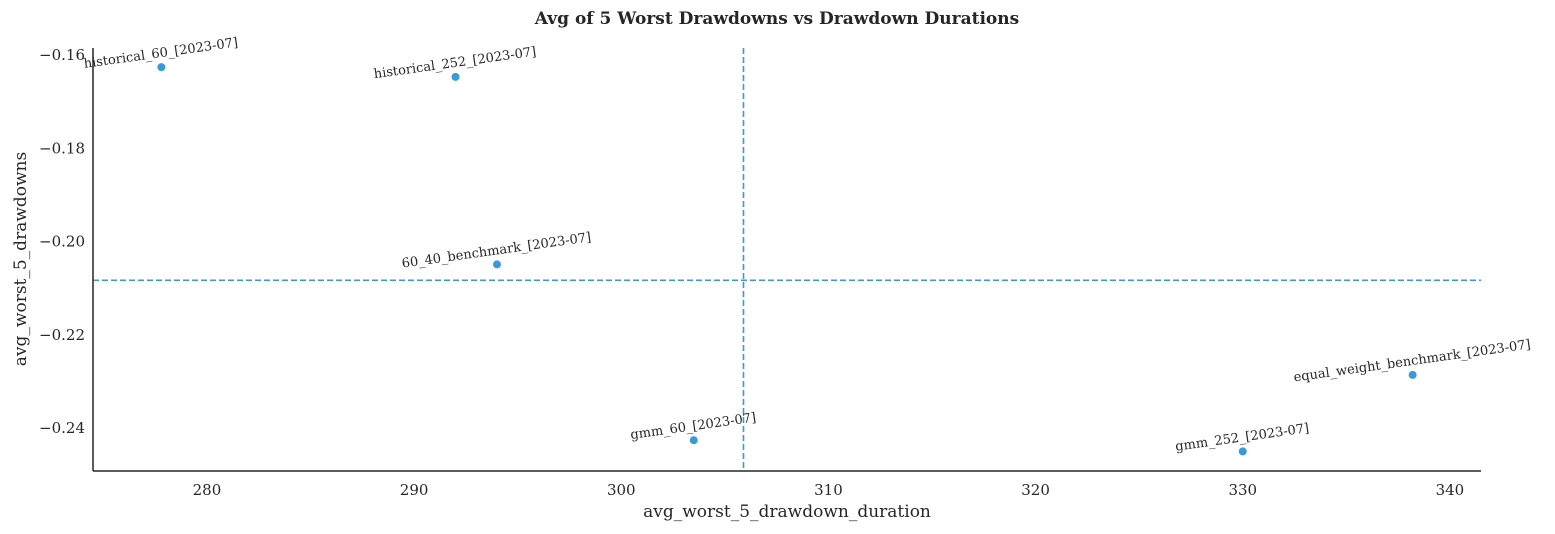 Image resolution: width=1555 pixels, height=534 pixels. Describe the element at coordinates (1450, 490) in the screenshot. I see `x-tick-label: 340` at that location.